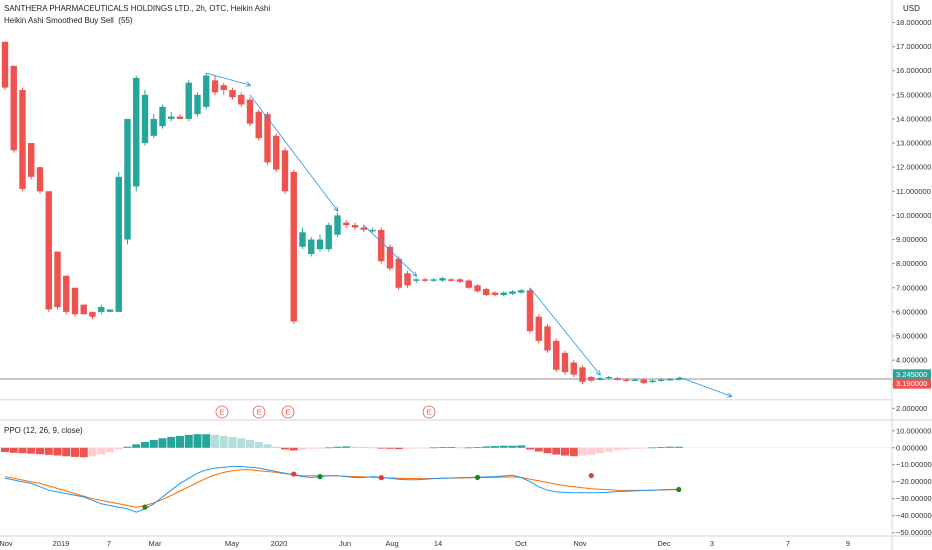 The height and width of the screenshot is (550, 932). I want to click on ppo-legend: PPO (12, 26, 9, close), so click(43, 430).